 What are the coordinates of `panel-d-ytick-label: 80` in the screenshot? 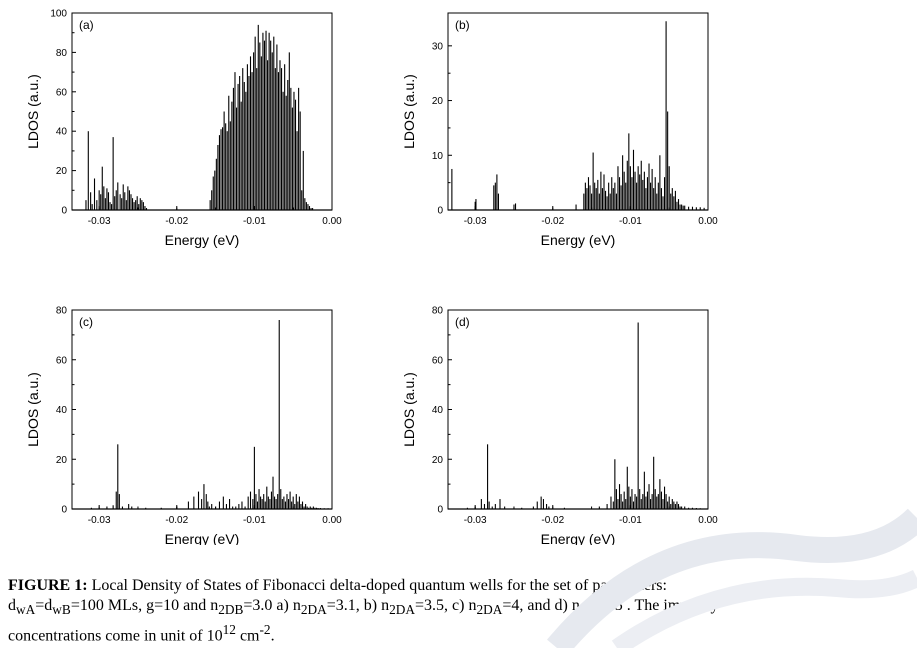 It's located at (438, 311).